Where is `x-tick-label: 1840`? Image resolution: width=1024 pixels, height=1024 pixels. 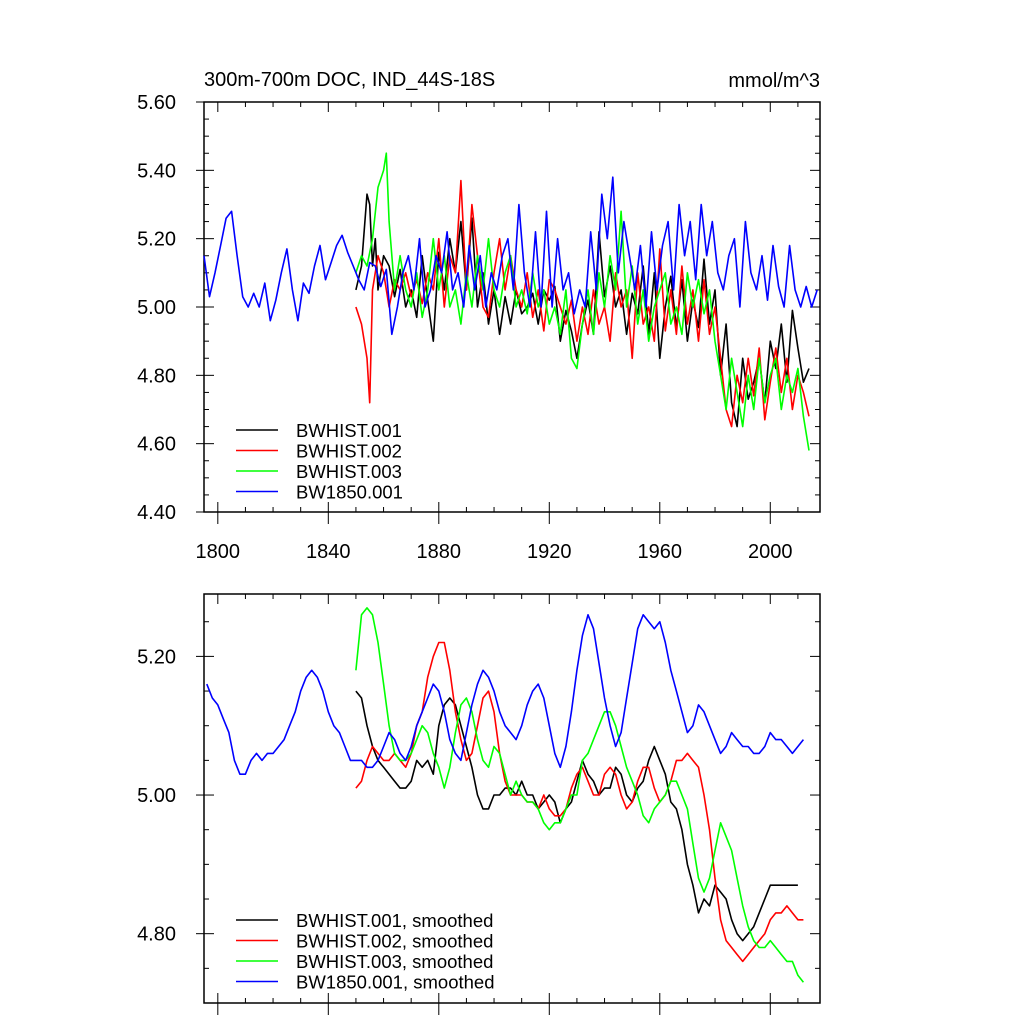 x-tick-label: 1840 is located at coordinates (328, 552).